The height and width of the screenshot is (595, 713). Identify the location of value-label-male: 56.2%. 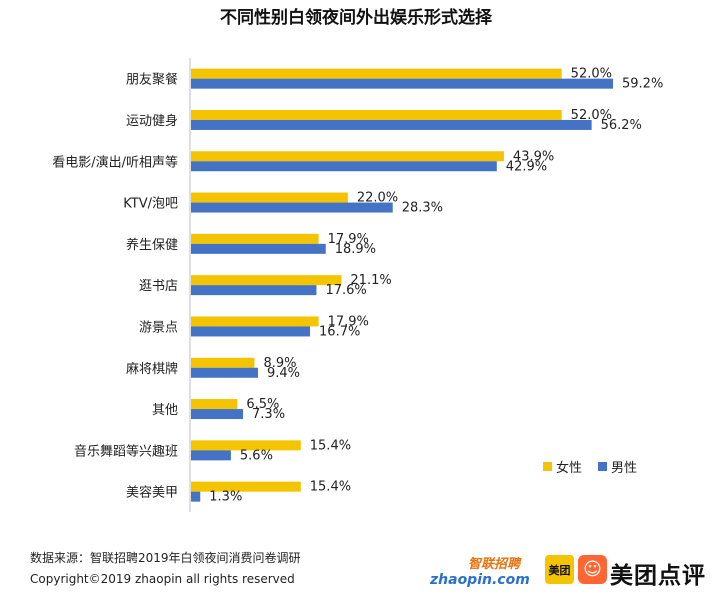
(621, 125).